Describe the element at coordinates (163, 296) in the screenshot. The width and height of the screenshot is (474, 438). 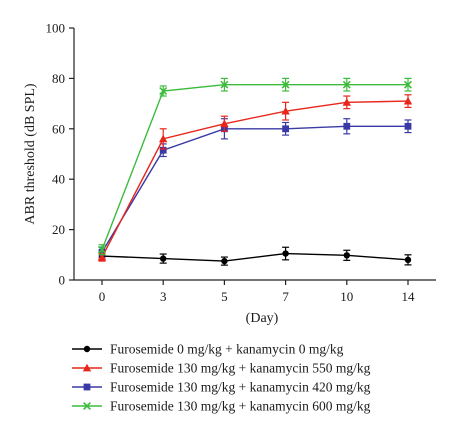
I see `x-tick-label-3: 3` at that location.